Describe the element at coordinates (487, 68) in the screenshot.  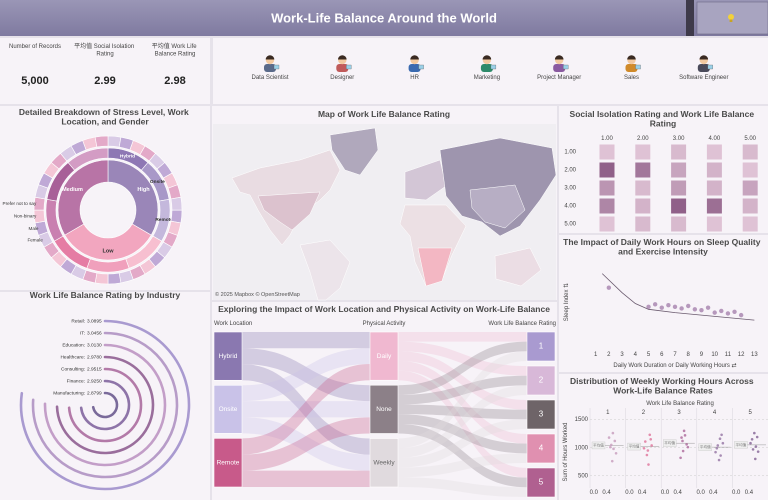
I see `role: Marketing` at that location.